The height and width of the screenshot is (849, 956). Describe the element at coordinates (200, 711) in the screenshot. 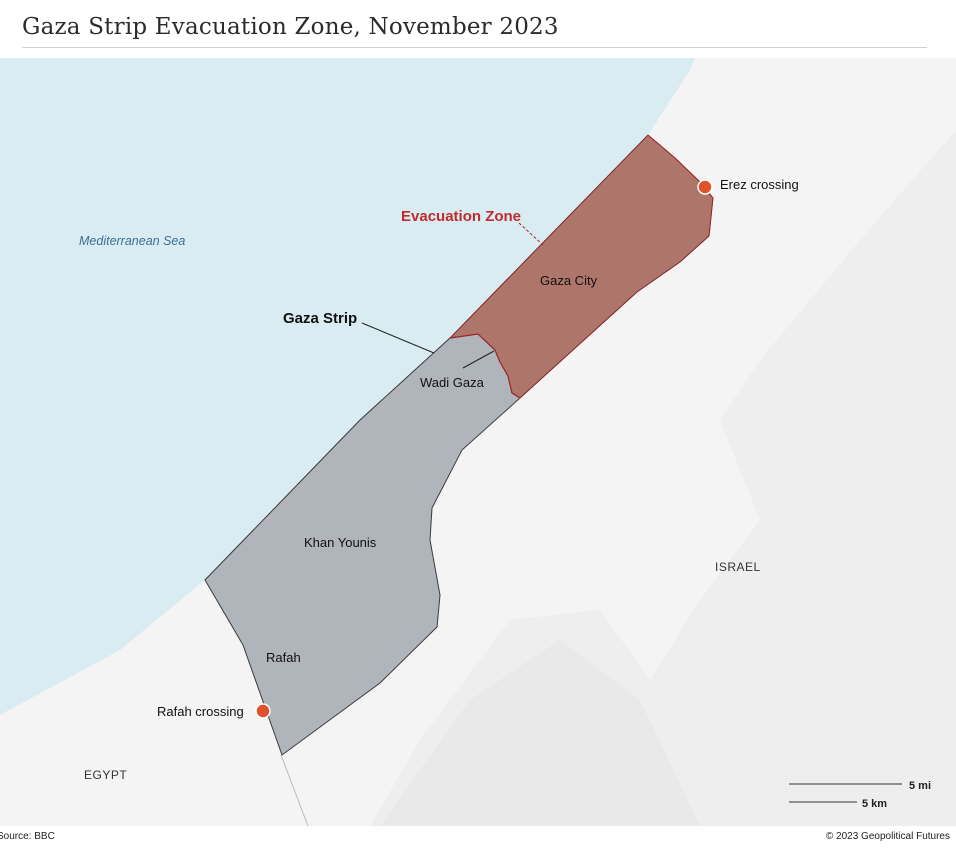

I see `rafah-crossing-label: Rafah crossing` at that location.